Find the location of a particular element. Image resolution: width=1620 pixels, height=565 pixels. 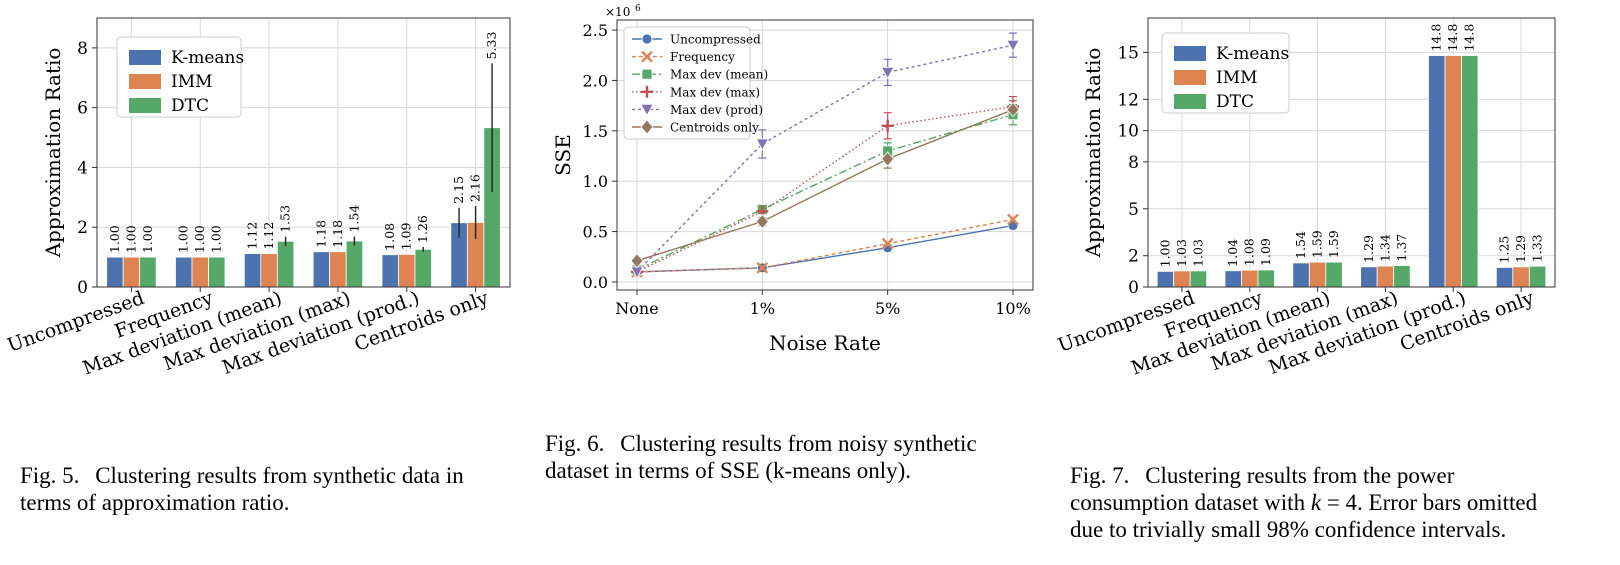

fig6-y-tick-label: 2.0 is located at coordinates (595, 80).